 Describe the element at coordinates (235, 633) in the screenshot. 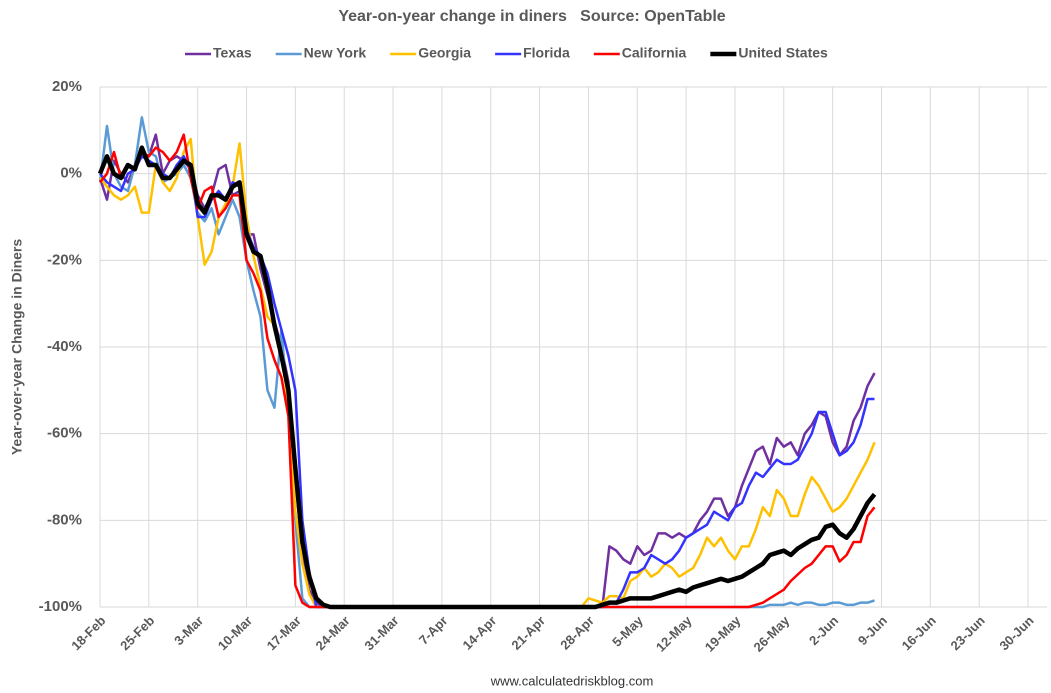

I see `x-tick-label: 10-Mar` at that location.